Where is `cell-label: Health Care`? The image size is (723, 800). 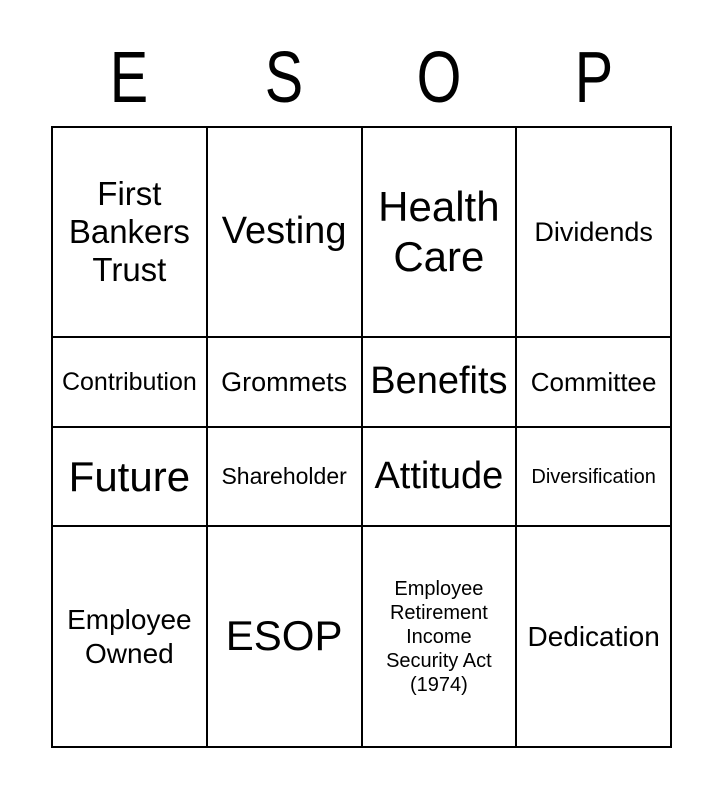 cell-label: Health Care is located at coordinates (439, 231).